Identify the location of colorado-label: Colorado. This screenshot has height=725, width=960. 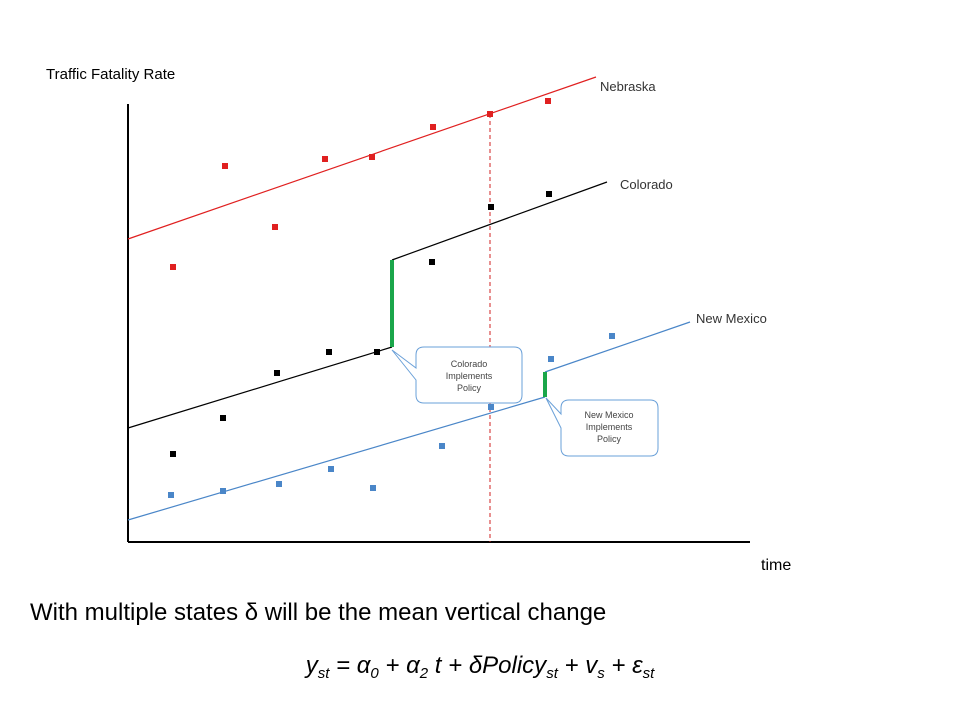
(646, 184).